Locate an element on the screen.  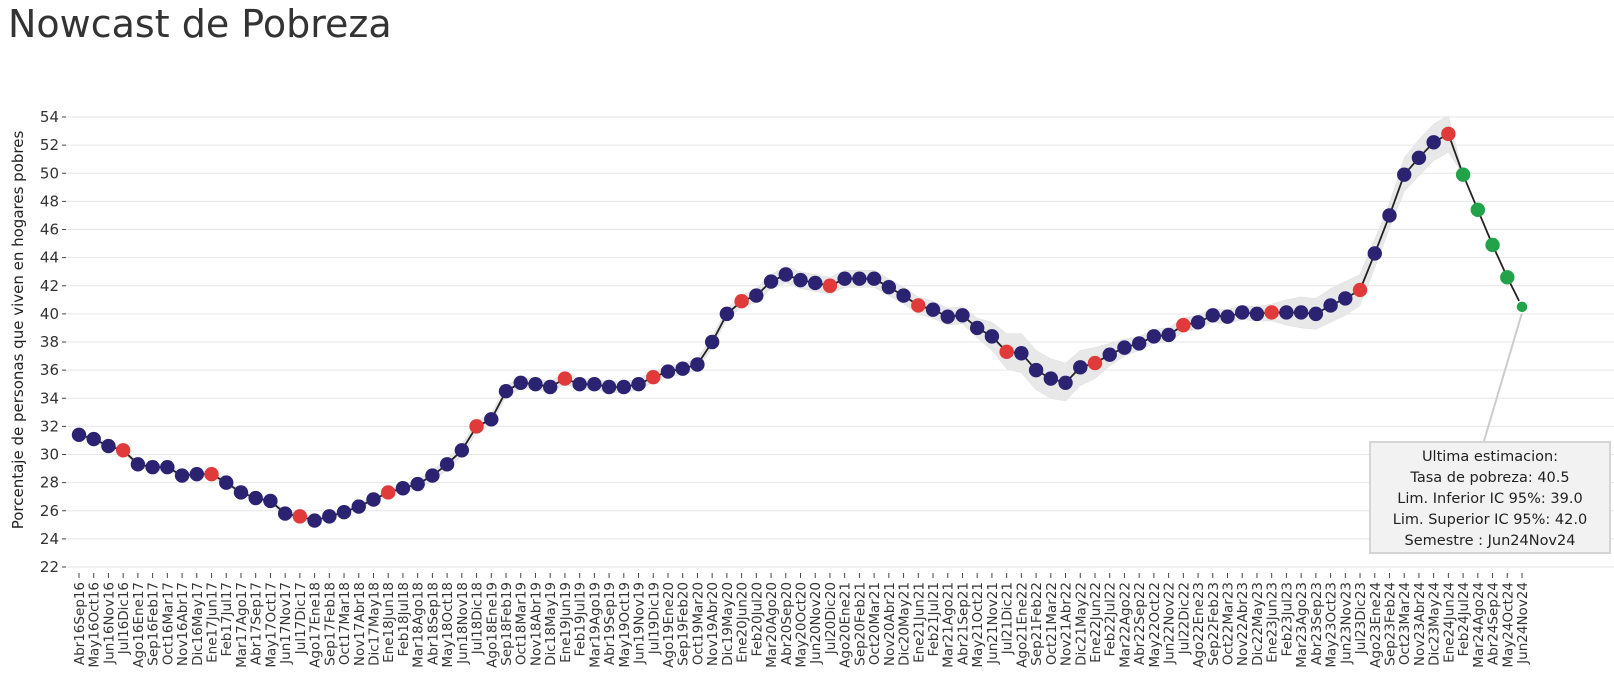
x-tick-label: Abr16Sep16 is located at coordinates (80, 623).